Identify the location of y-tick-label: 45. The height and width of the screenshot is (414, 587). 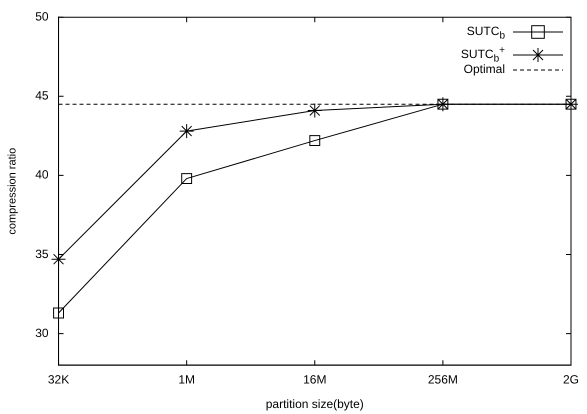
(42, 95).